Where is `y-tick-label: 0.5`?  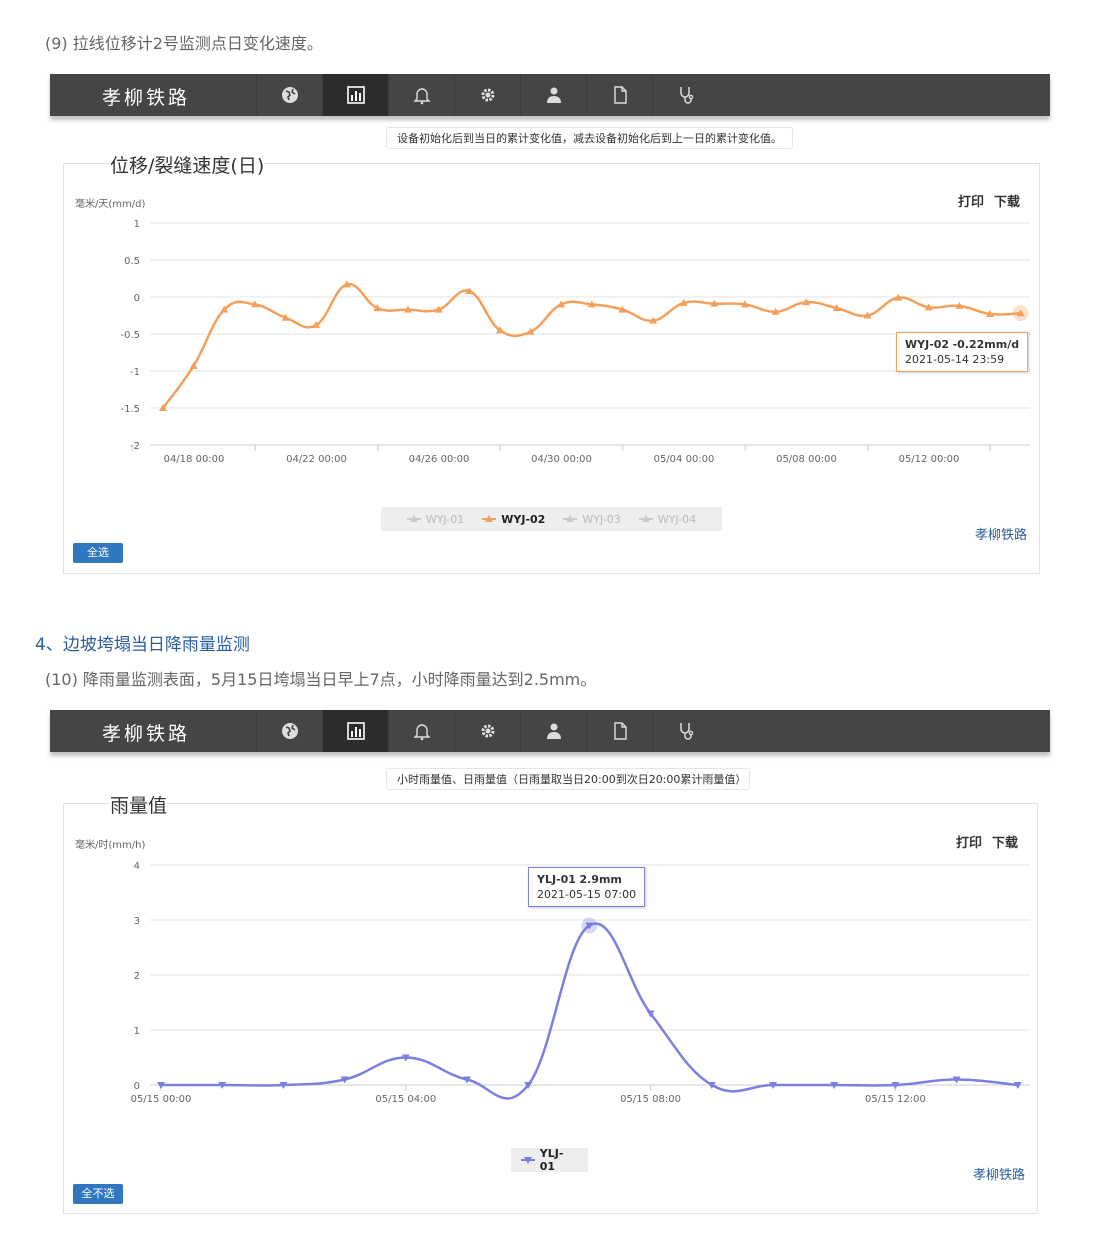
y-tick-label: 0.5 is located at coordinates (132, 261).